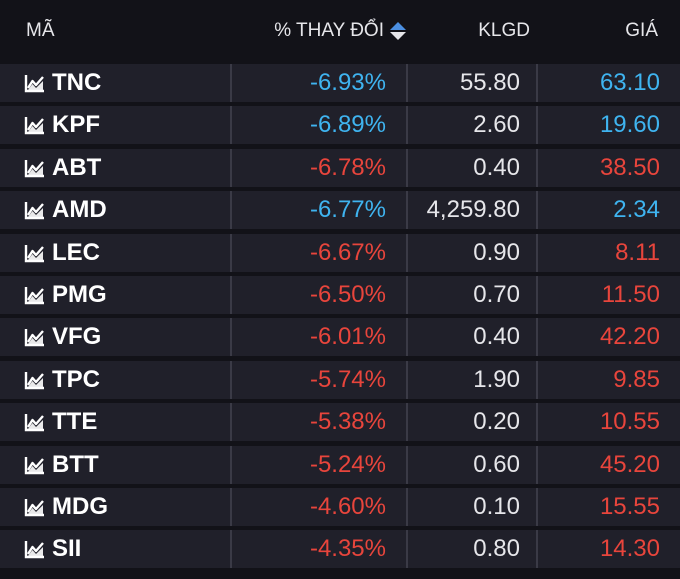 The height and width of the screenshot is (579, 680). What do you see at coordinates (116, 464) in the screenshot?
I see `stock-code-cell: BTT` at bounding box center [116, 464].